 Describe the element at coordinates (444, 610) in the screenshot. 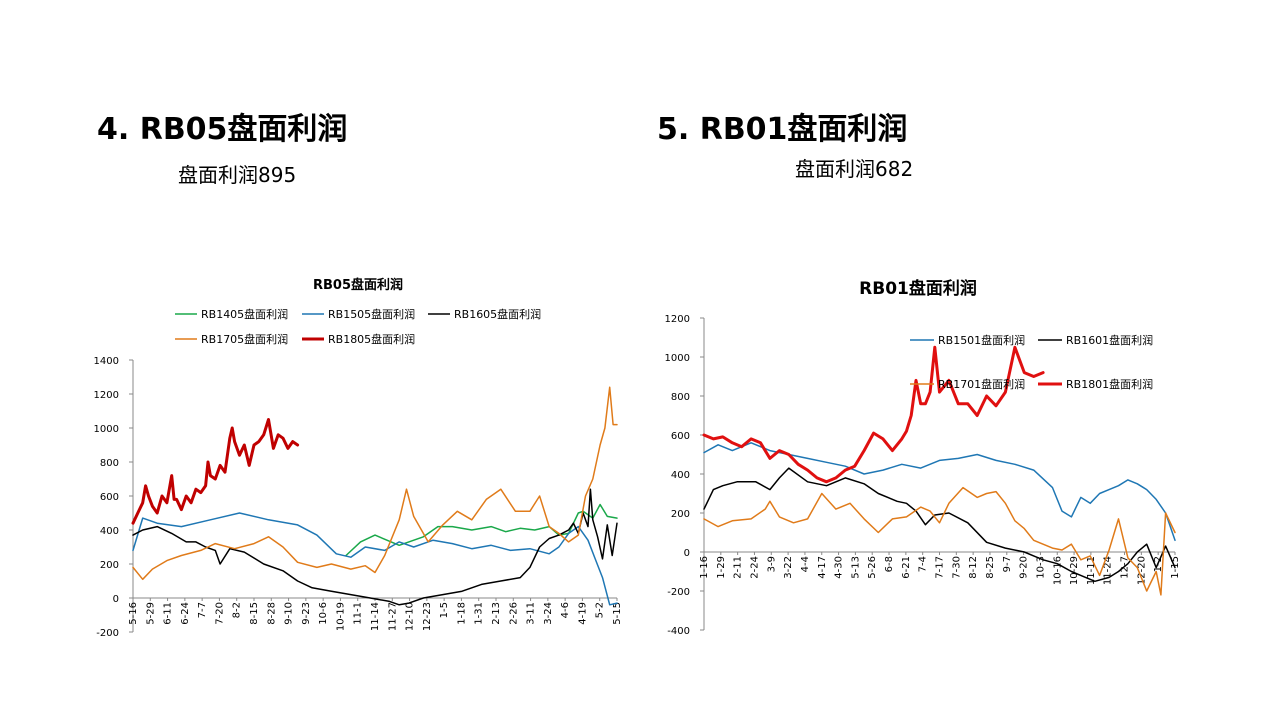

I see `rb05-x-tick-label: 1-5` at that location.